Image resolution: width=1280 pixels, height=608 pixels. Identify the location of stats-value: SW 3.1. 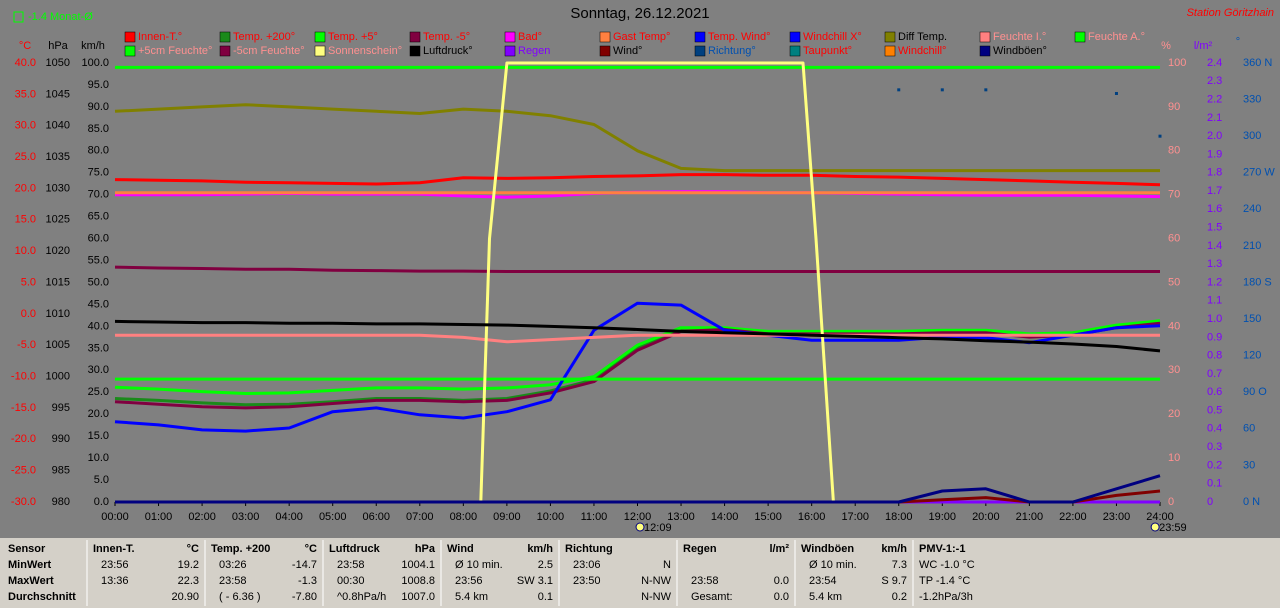
(535, 581).